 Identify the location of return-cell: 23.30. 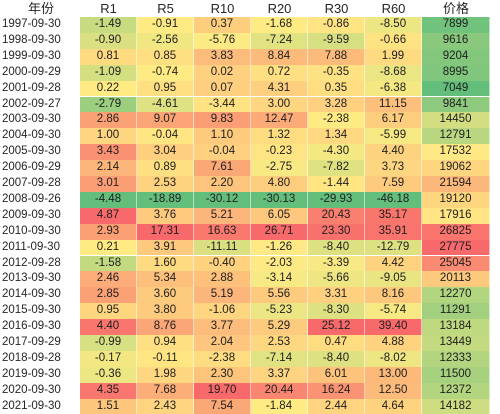
(336, 231).